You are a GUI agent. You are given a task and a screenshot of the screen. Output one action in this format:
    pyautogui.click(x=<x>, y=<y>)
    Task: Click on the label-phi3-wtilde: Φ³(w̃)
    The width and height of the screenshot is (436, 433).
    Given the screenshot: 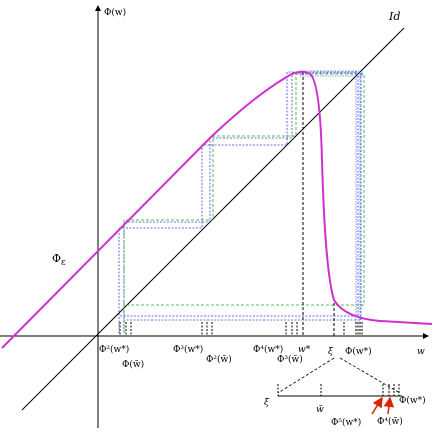 What is the action you would take?
    pyautogui.click(x=290, y=359)
    